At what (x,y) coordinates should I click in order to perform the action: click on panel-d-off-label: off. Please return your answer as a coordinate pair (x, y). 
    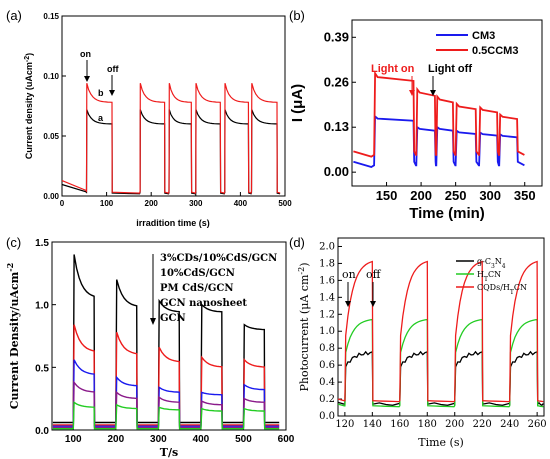
    Looking at the image, I should click on (374, 274).